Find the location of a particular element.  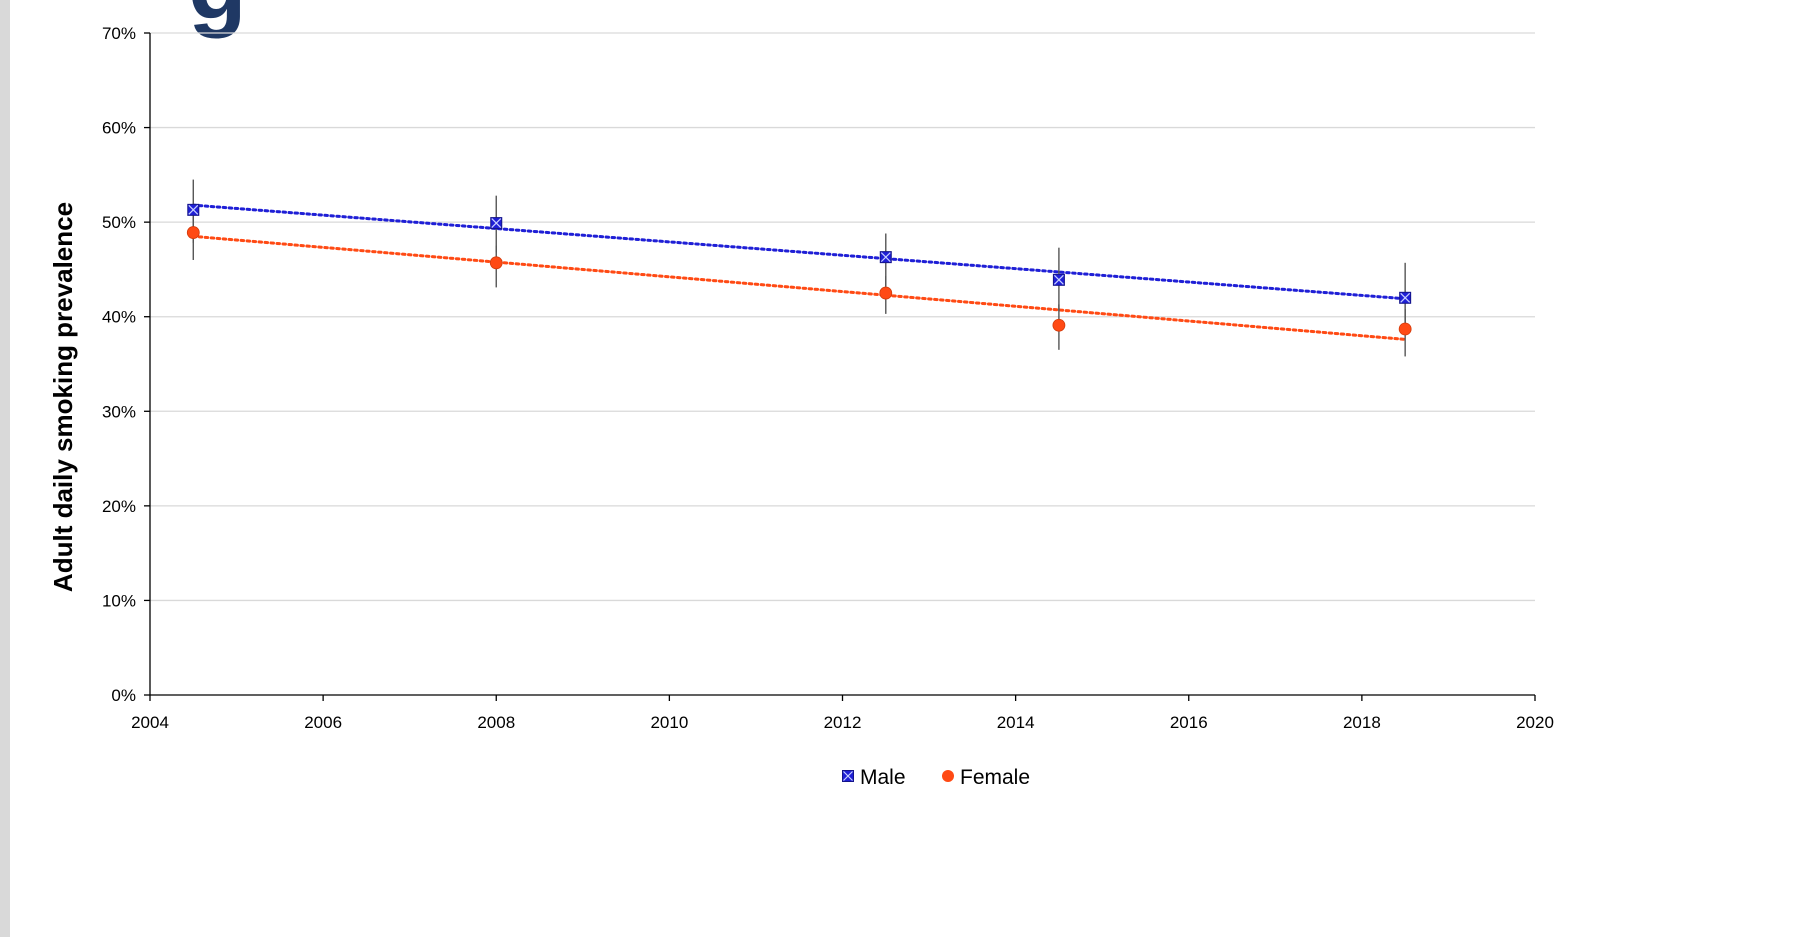

x-tick-label: 2020 is located at coordinates (1535, 722).